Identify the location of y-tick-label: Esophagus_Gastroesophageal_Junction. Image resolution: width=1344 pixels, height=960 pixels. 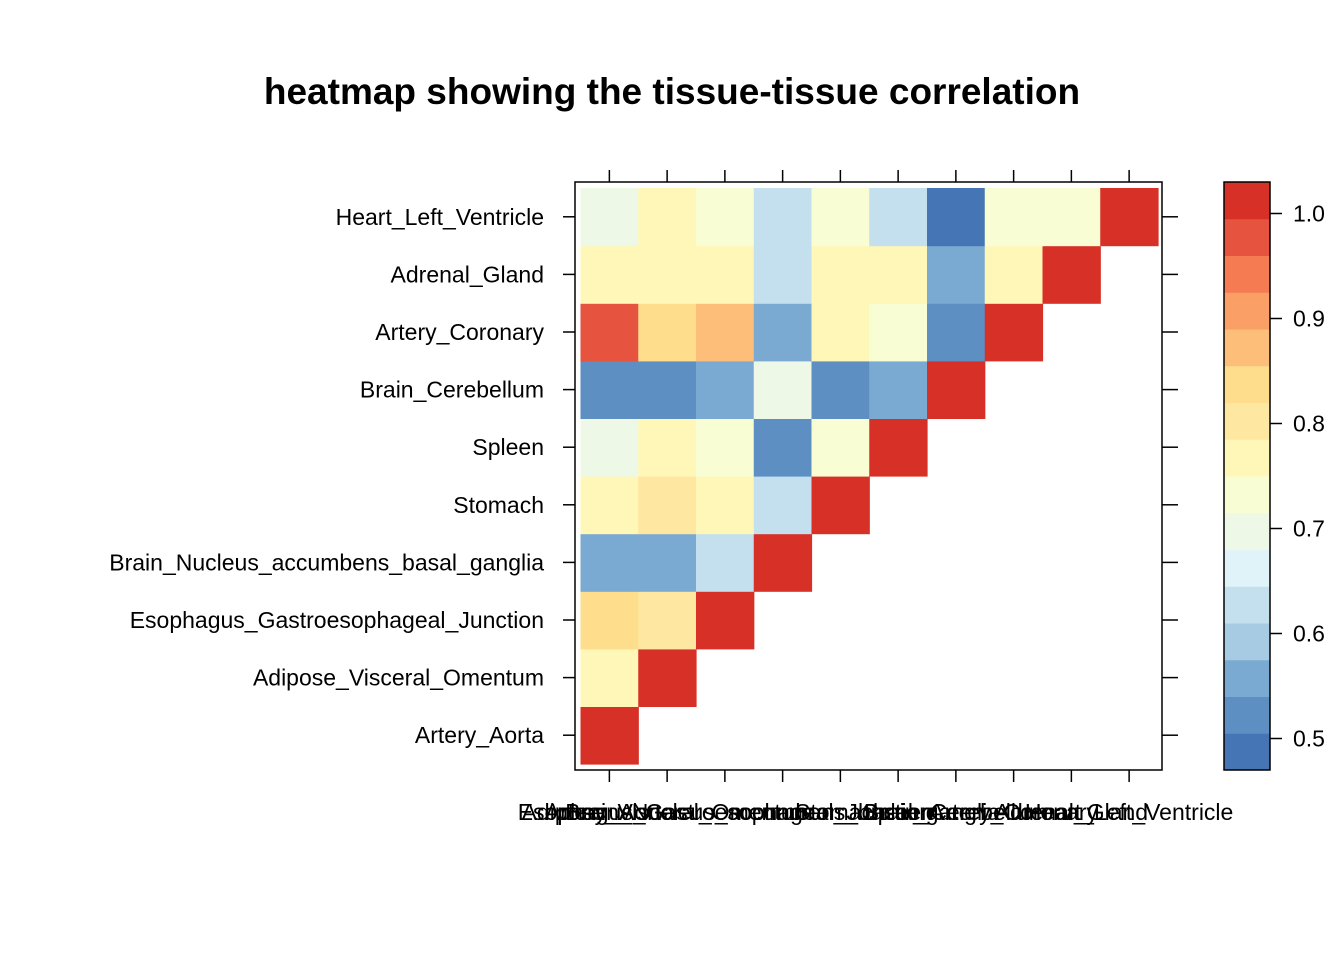
(337, 620).